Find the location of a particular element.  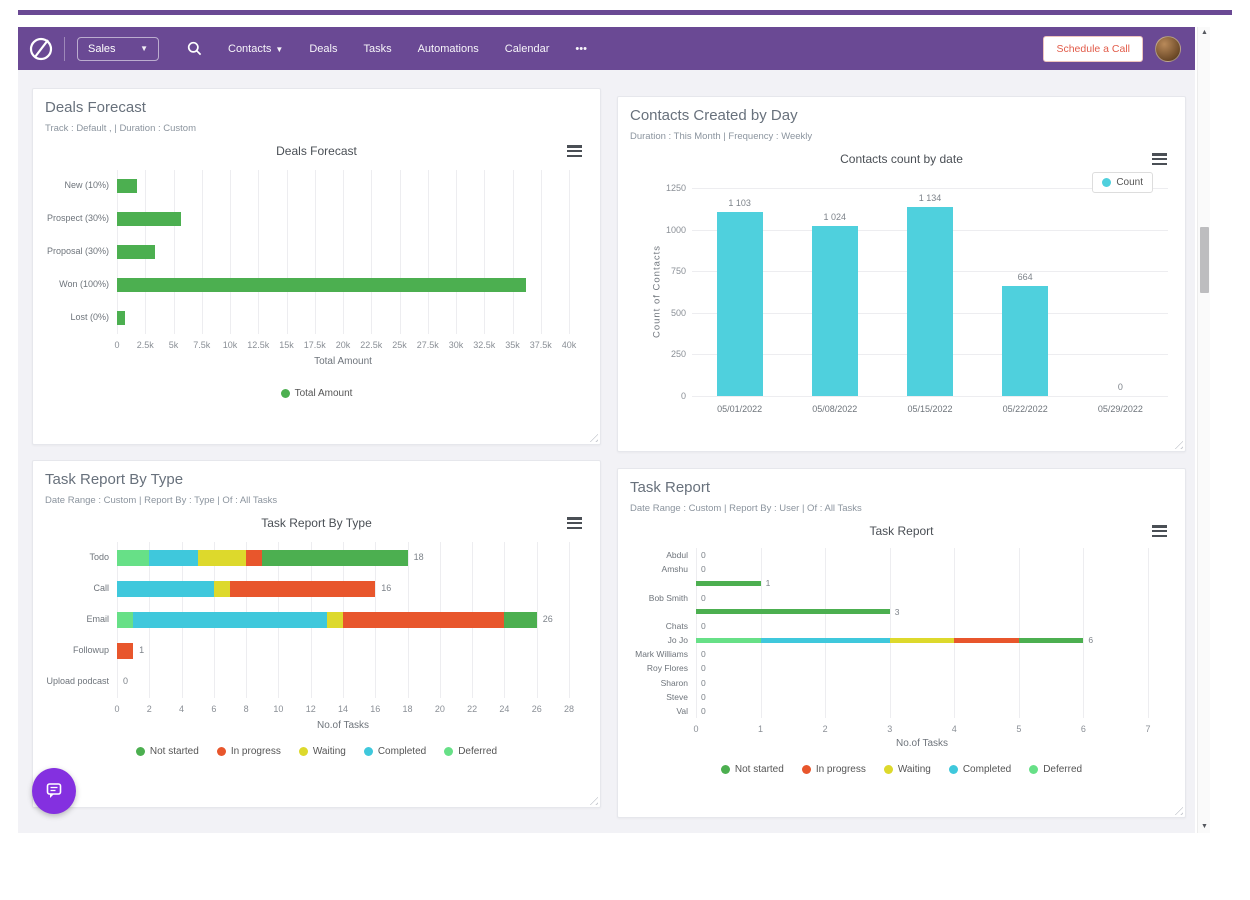

contacts-bar is located at coordinates (739, 304).